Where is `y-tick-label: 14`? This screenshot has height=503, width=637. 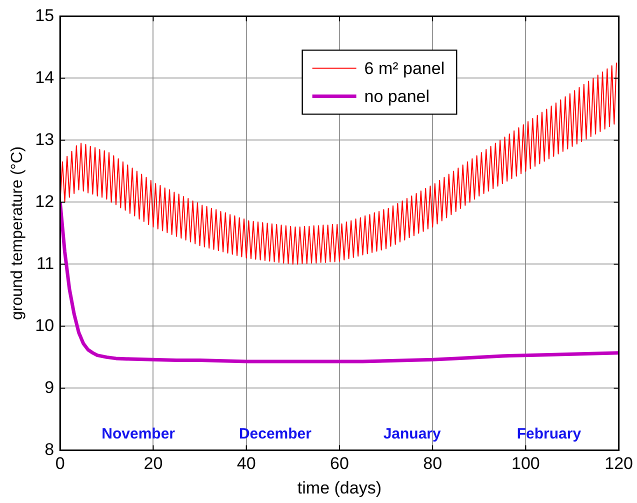
y-tick-label: 14 is located at coordinates (44, 77).